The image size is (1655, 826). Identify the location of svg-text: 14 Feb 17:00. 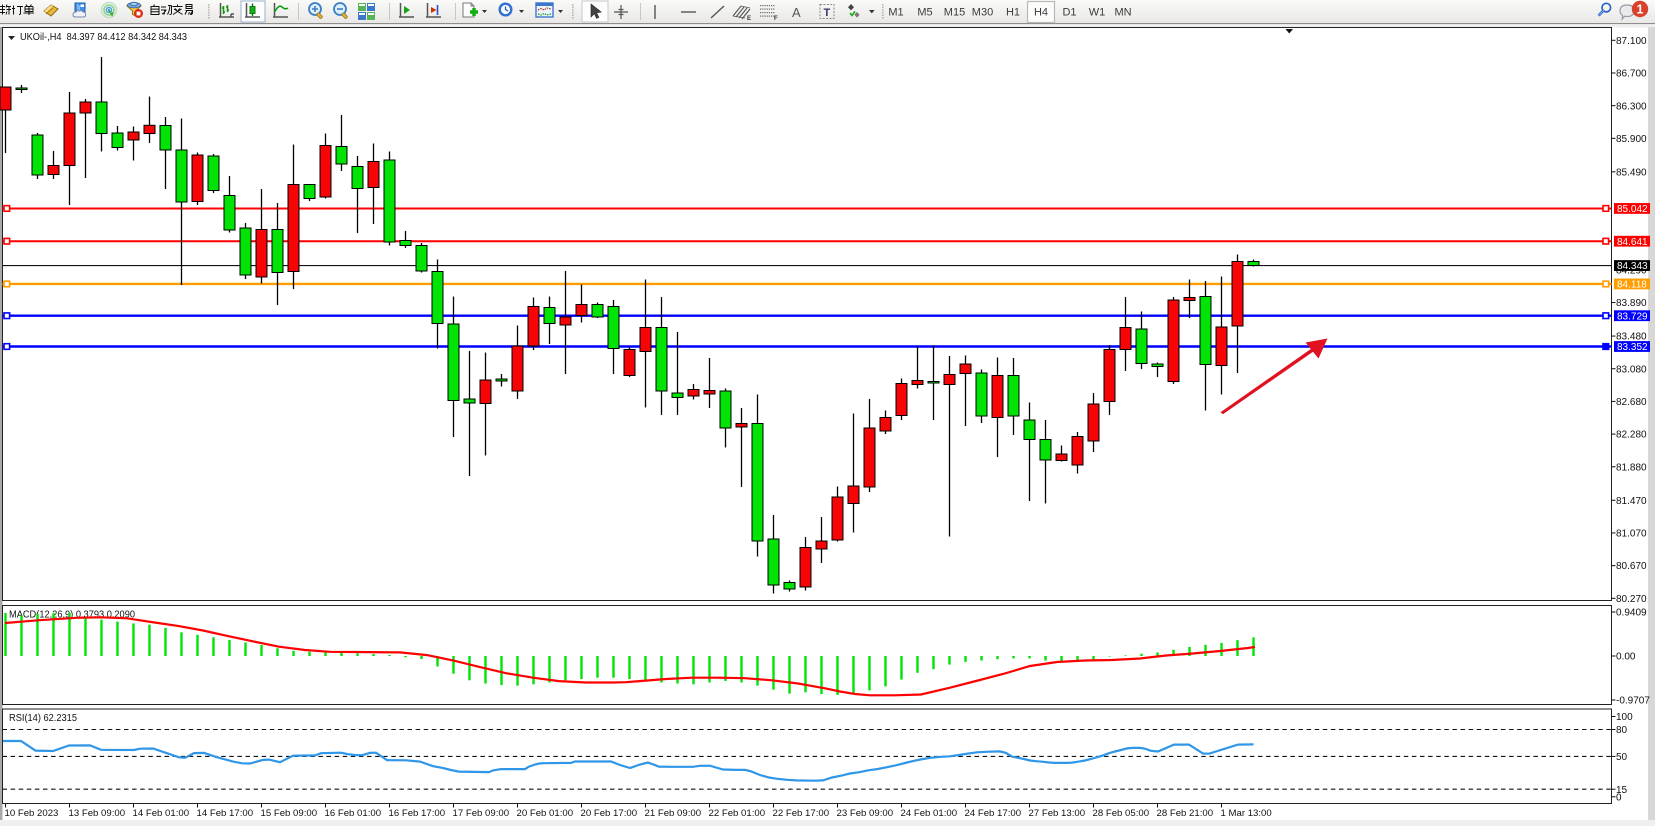
(225, 813).